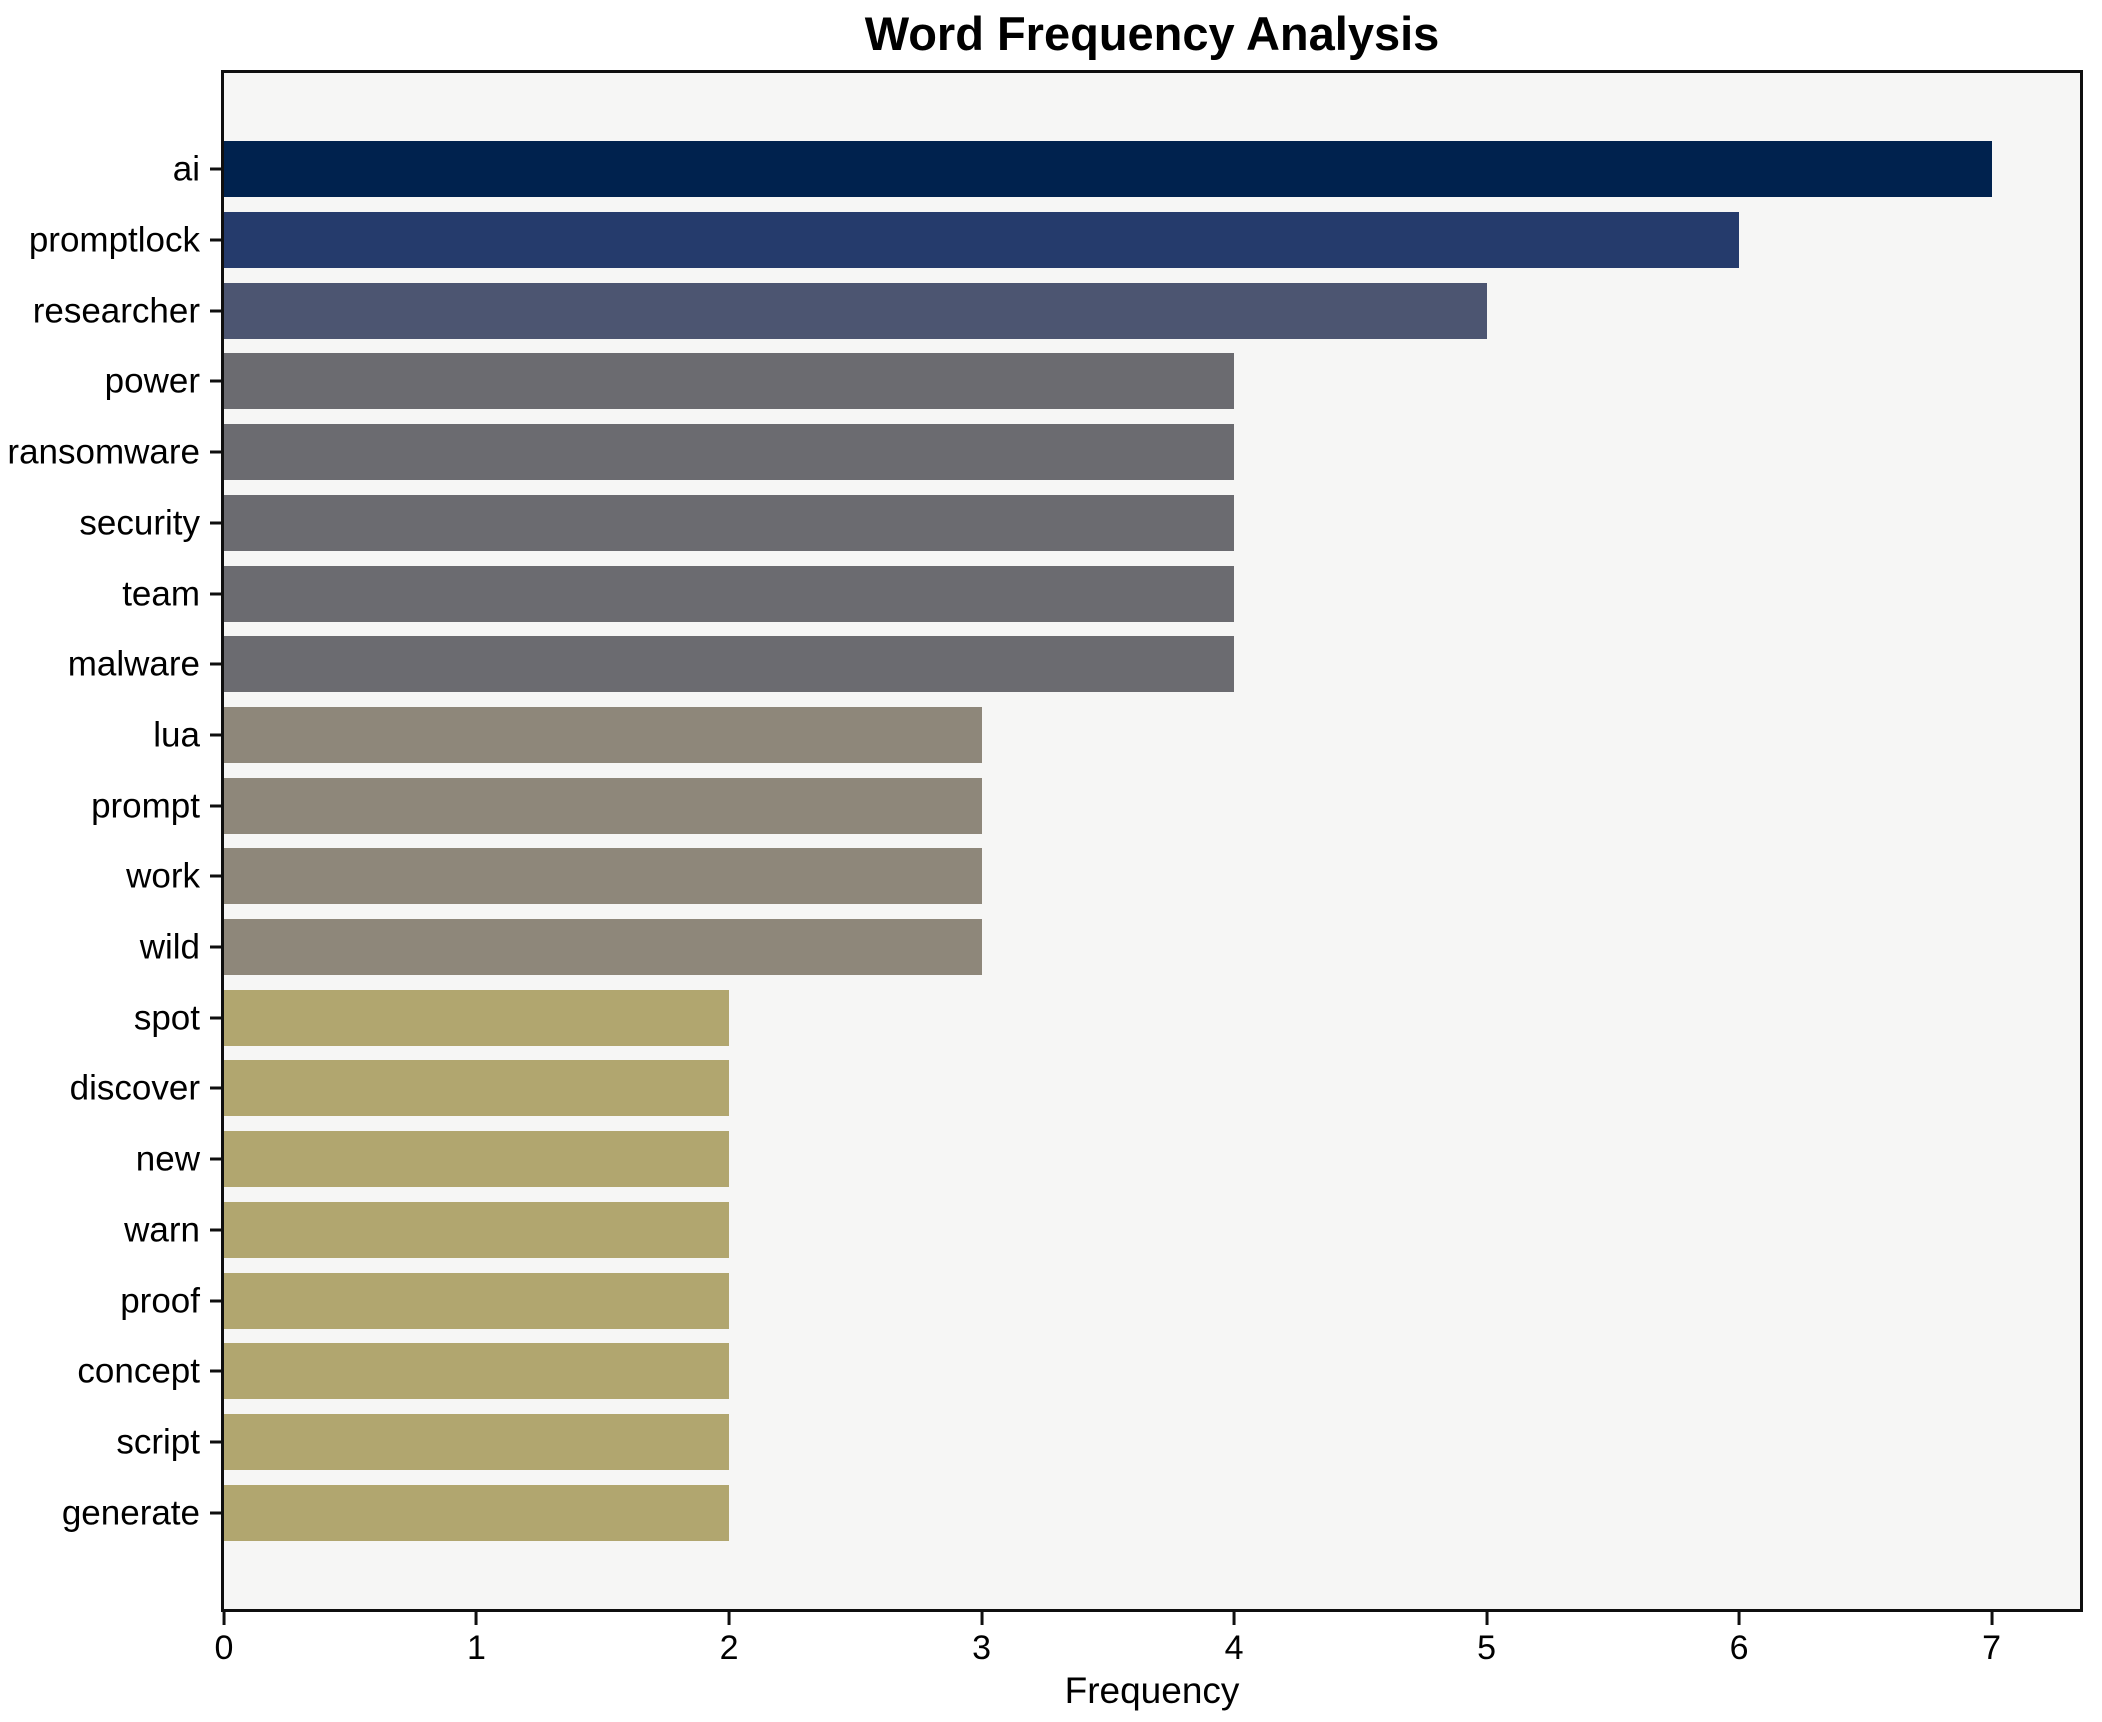 This screenshot has width=2102, height=1722. Describe the element at coordinates (158, 1442) in the screenshot. I see `y-axis-category-label: script` at that location.